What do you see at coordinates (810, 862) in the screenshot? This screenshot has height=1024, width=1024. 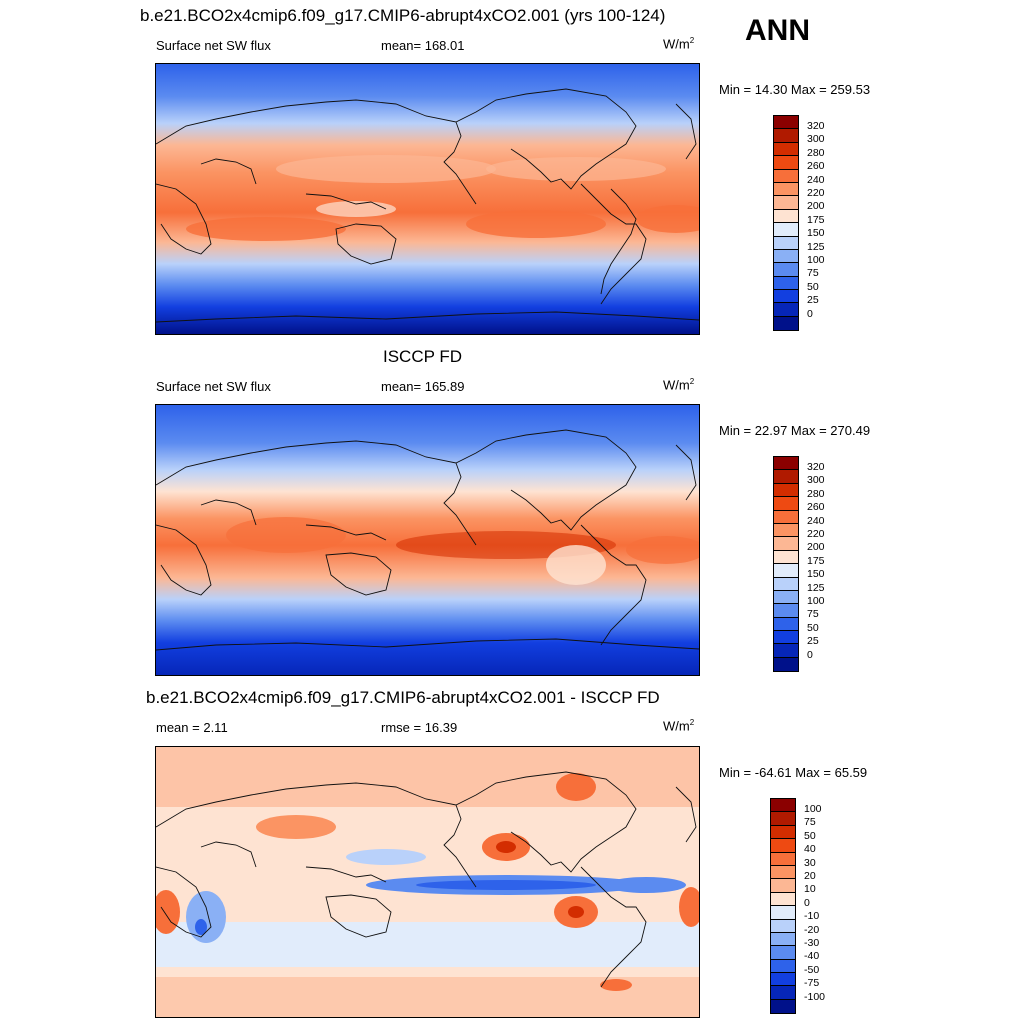 I see `colorbar-tick-label: 30` at bounding box center [810, 862].